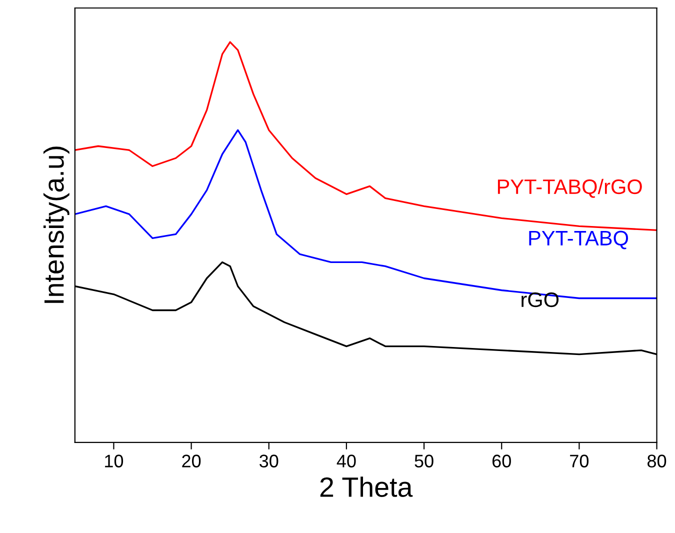 Image resolution: width=675 pixels, height=533 pixels. I want to click on text: rGO, so click(540, 300).